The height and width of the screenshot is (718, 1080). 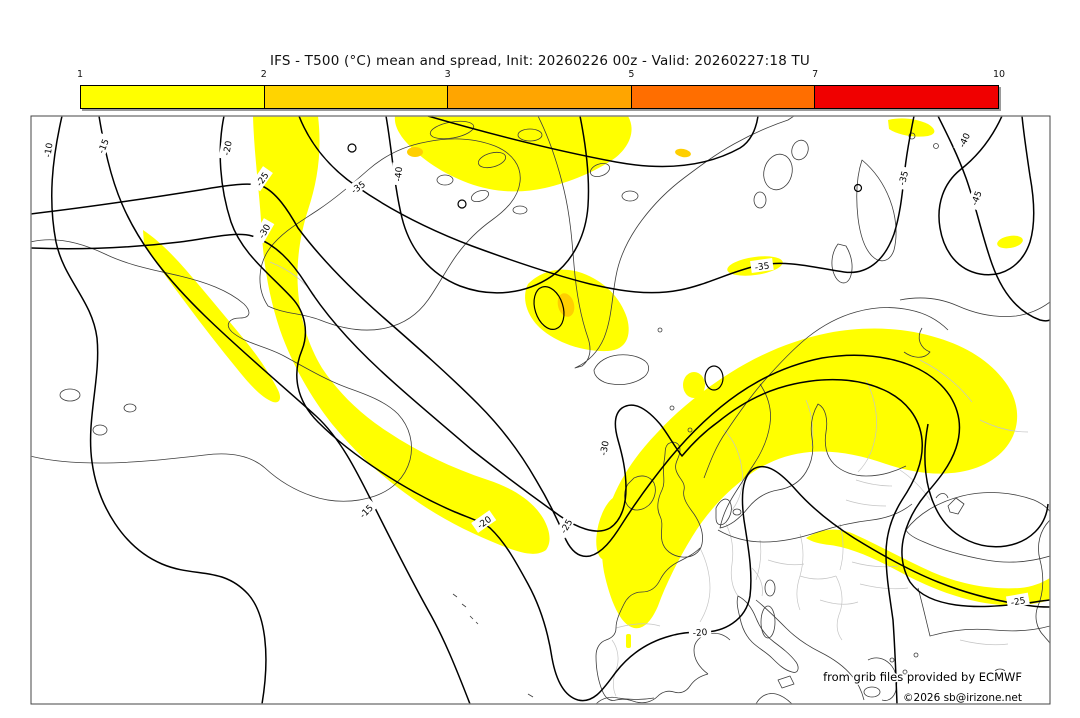 What do you see at coordinates (80, 74) in the screenshot?
I see `colorbar-tick: 1` at bounding box center [80, 74].